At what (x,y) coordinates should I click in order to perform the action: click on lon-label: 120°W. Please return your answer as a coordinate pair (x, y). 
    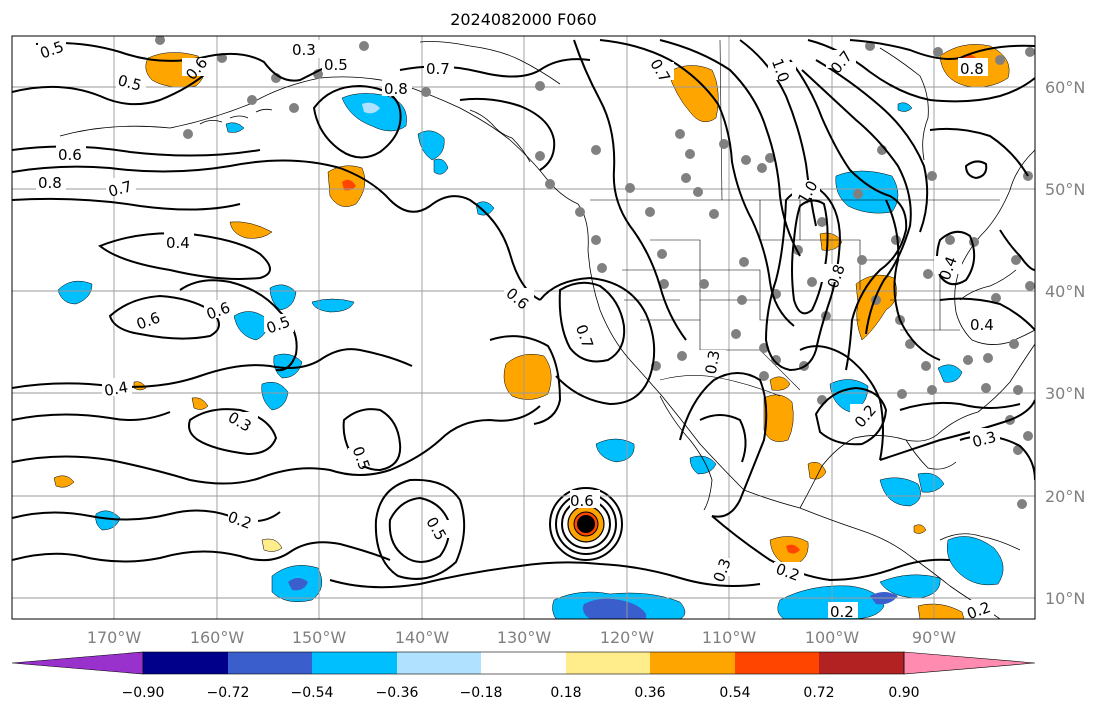
    Looking at the image, I should click on (627, 637).